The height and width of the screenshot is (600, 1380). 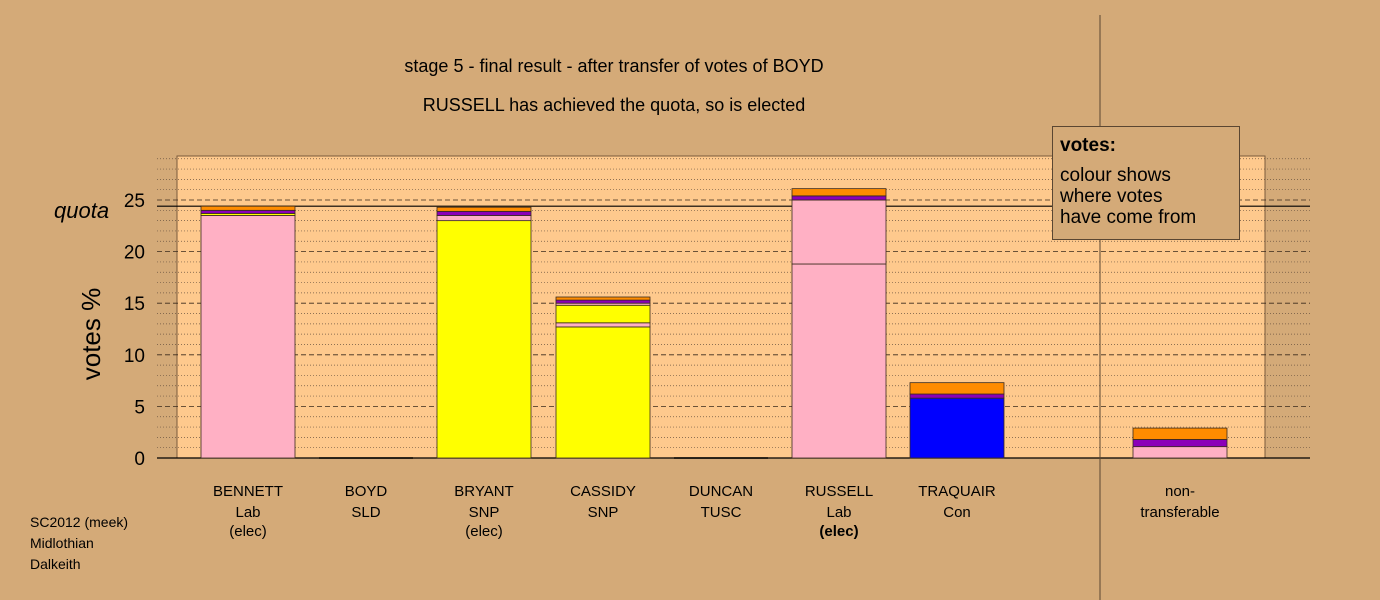 I want to click on footer-line: Dalkeith, so click(x=55, y=564).